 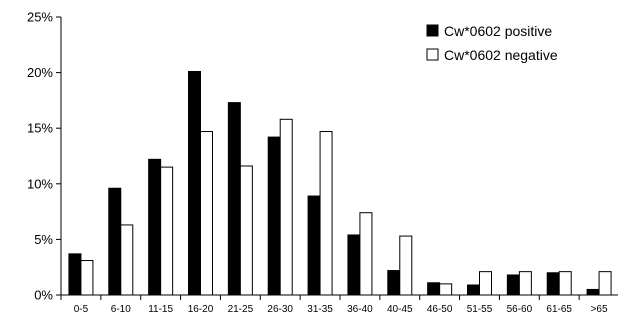 I want to click on x-tick-label: 31-35, so click(x=320, y=309).